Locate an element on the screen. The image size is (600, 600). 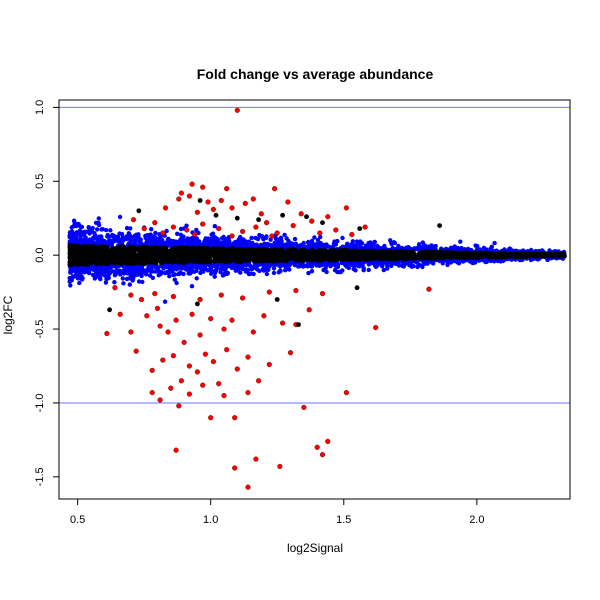
y-axis-label: log2FC is located at coordinates (8, 314).